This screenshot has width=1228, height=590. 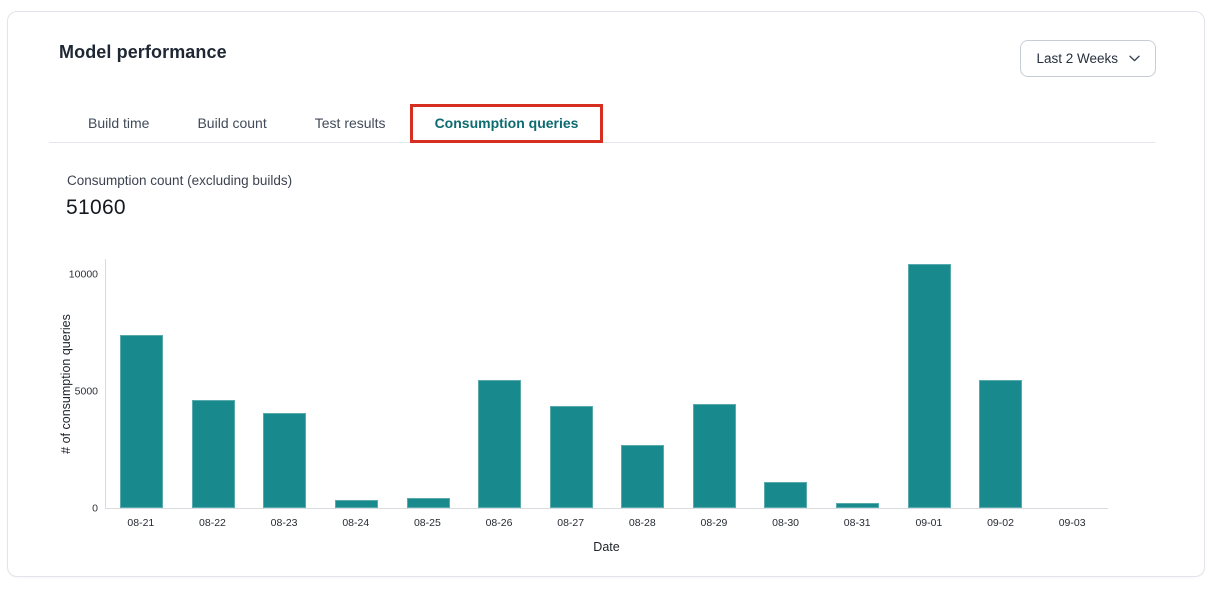 I want to click on date-range-value: Last 2 Weeks, so click(x=1077, y=58).